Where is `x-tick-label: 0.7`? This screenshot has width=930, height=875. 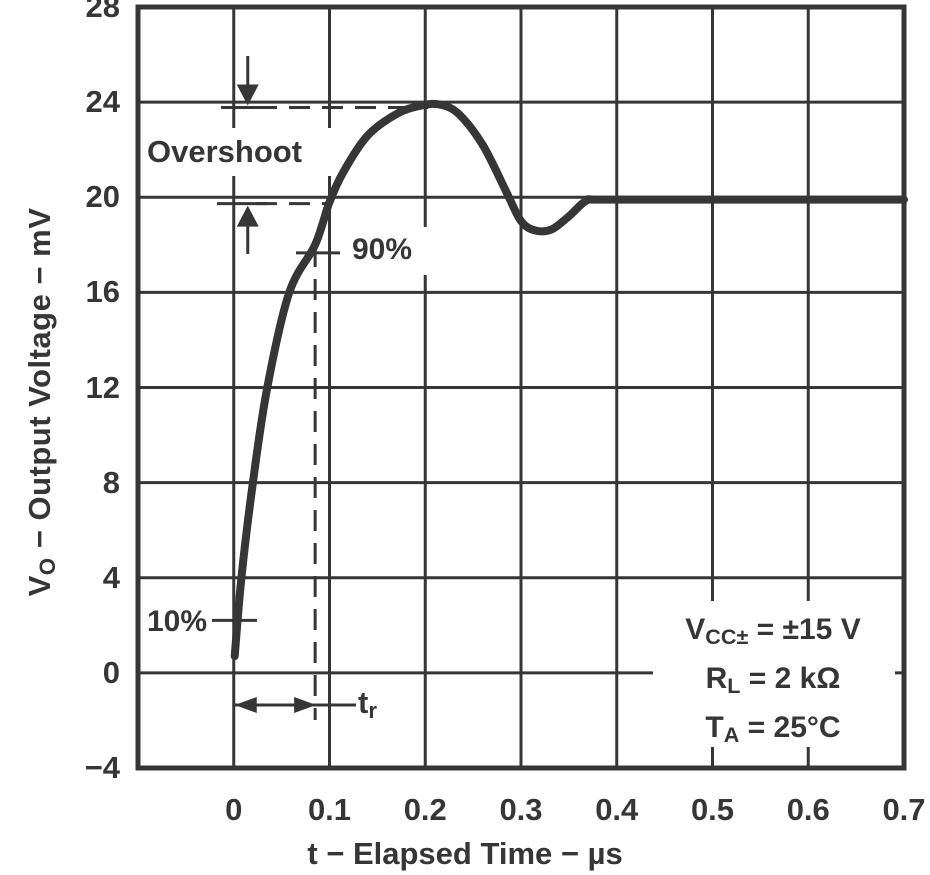 x-tick-label: 0.7 is located at coordinates (904, 809).